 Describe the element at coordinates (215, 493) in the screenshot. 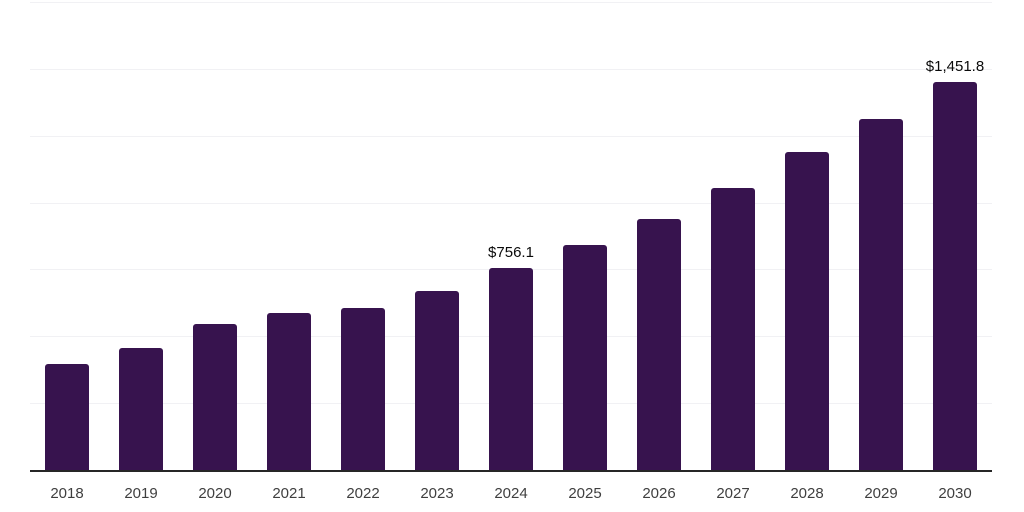

I see `x-tick-label-2020: 2020` at that location.